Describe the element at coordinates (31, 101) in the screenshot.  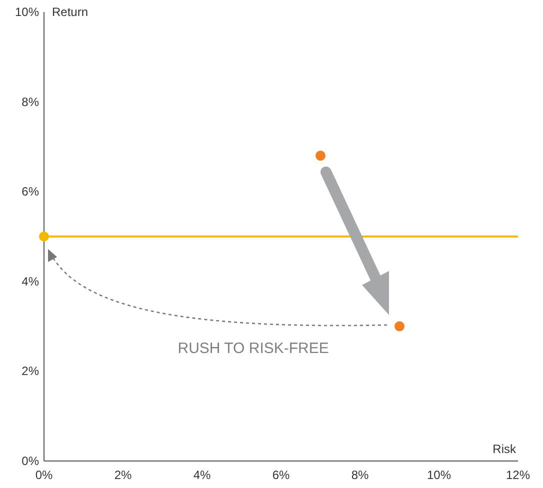
I see `y-tick-label: 8%` at that location.